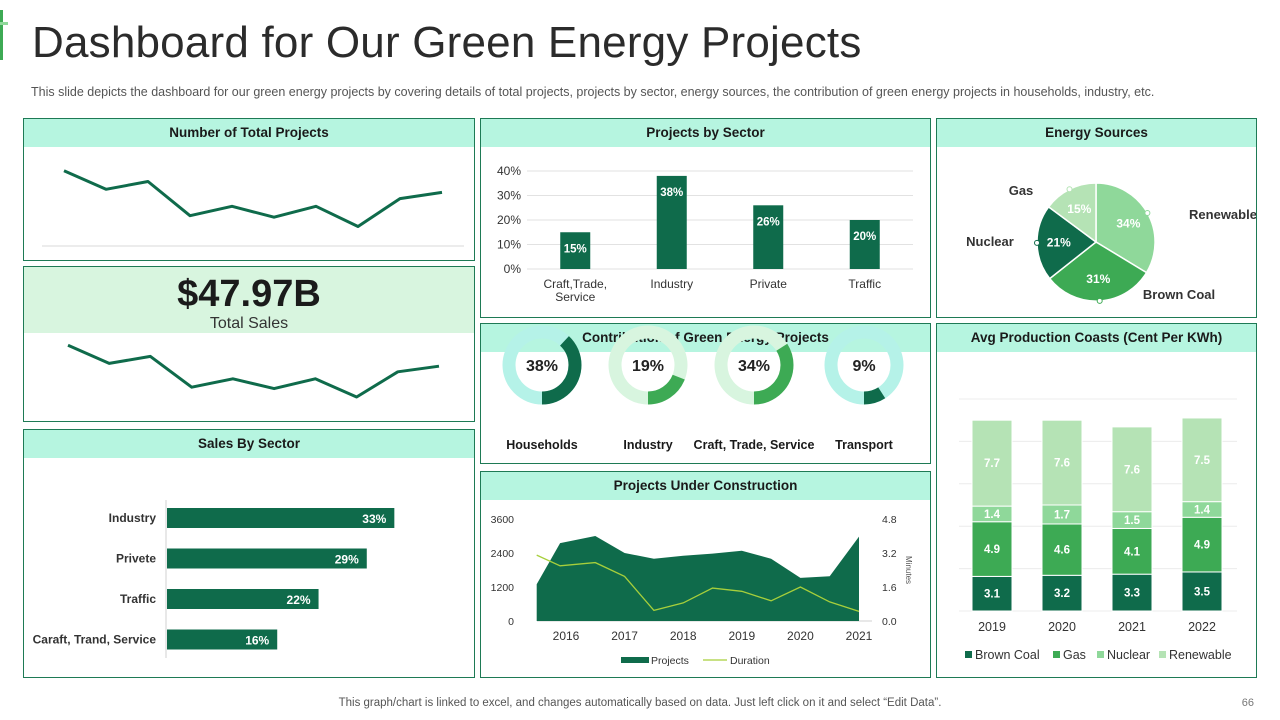 The height and width of the screenshot is (720, 1280). I want to click on accent-tick, so click(4, 23).